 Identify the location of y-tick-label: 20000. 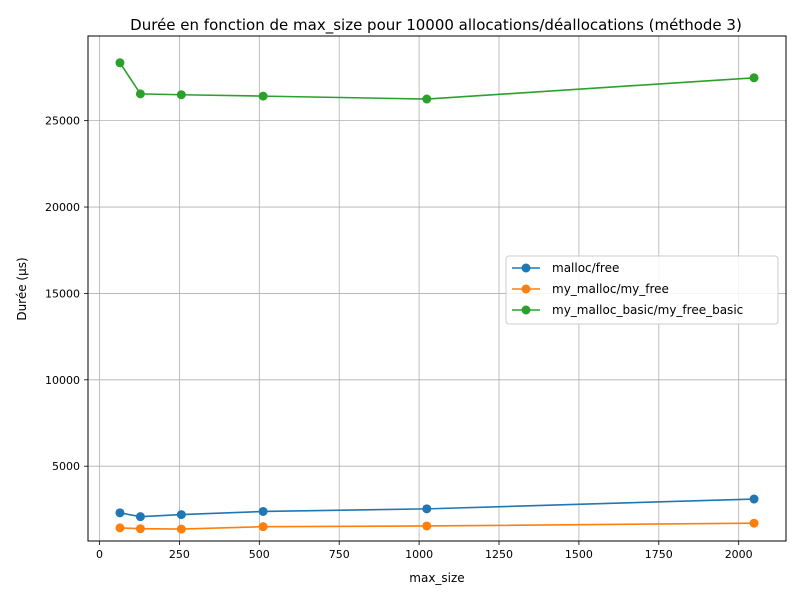
(62, 207).